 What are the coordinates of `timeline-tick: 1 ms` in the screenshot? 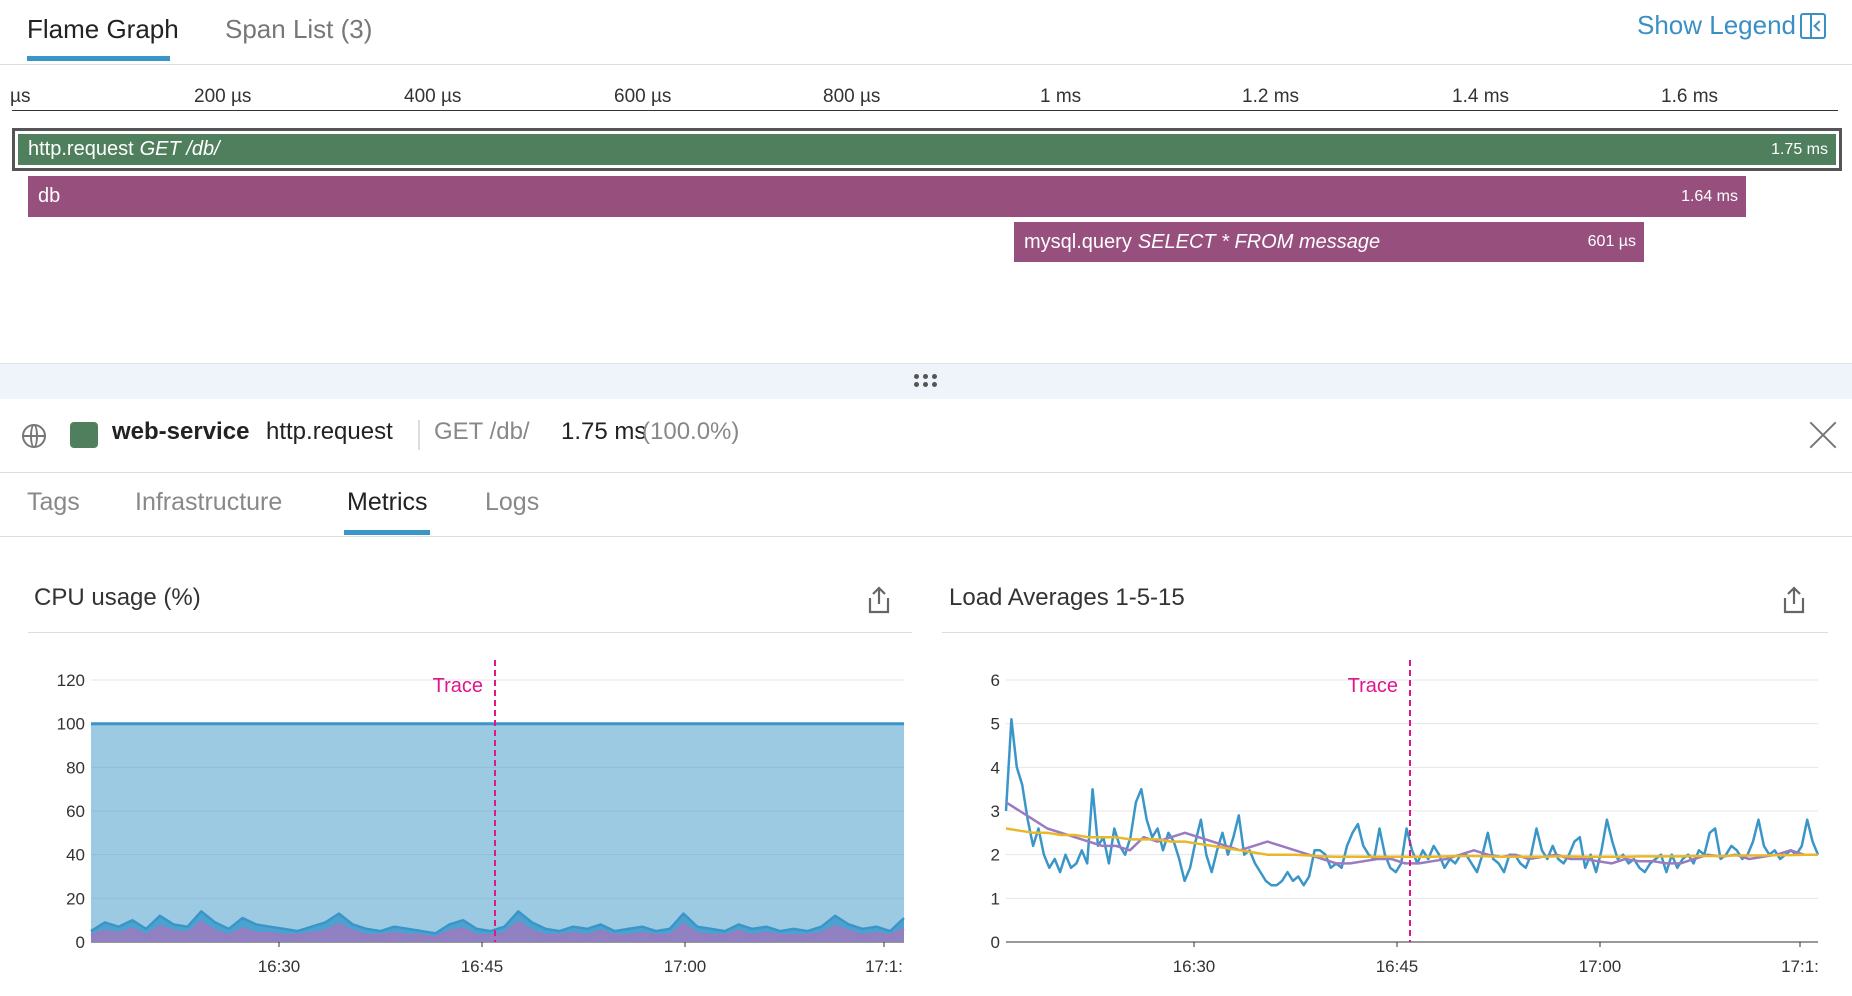 It's located at (1061, 96).